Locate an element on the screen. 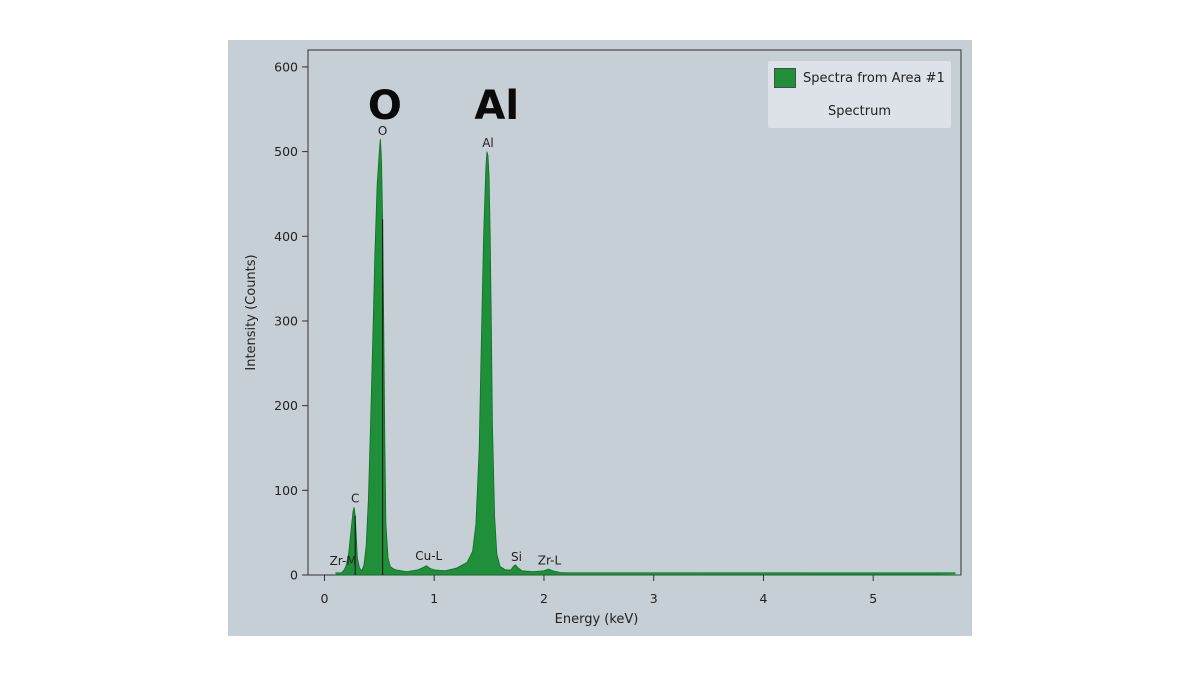  big-element-label-o: O is located at coordinates (385, 106).